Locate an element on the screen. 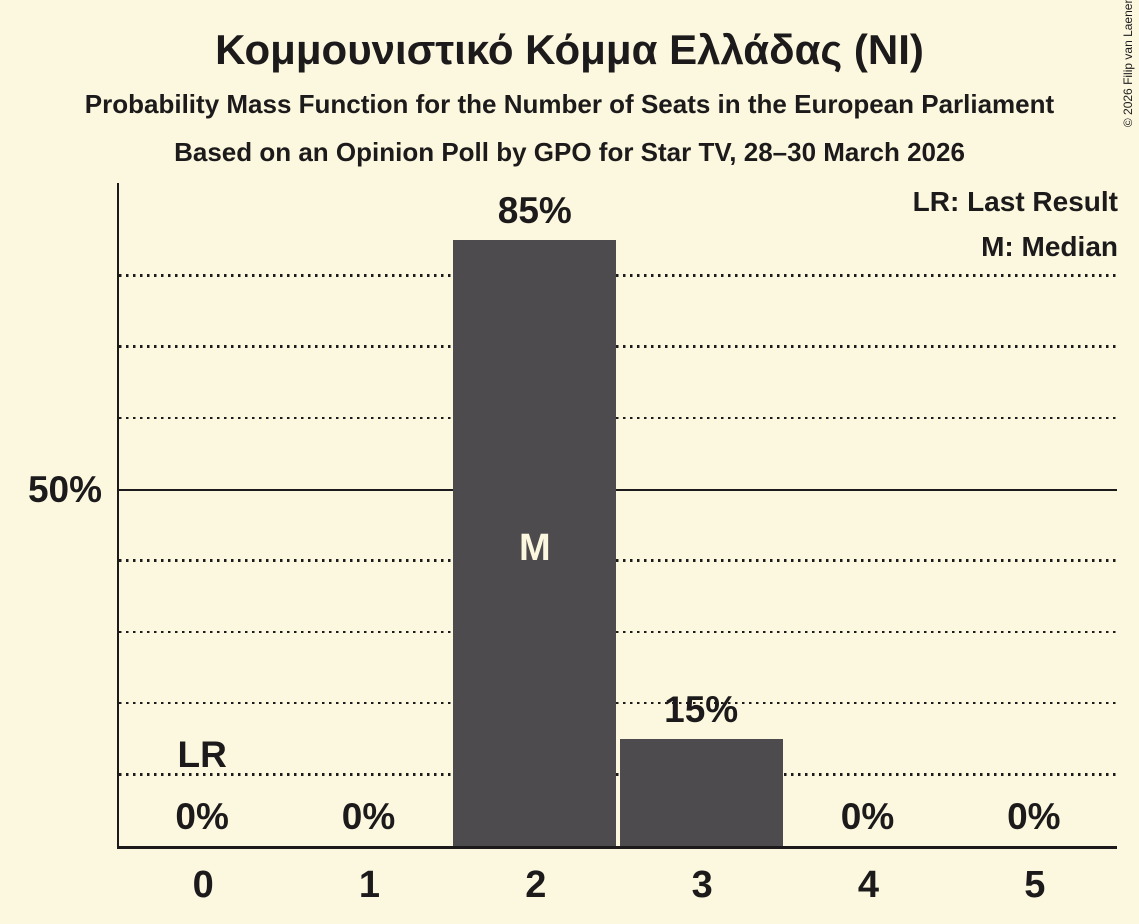 The height and width of the screenshot is (924, 1139). bar-column-2: 85% M is located at coordinates (535, 514).